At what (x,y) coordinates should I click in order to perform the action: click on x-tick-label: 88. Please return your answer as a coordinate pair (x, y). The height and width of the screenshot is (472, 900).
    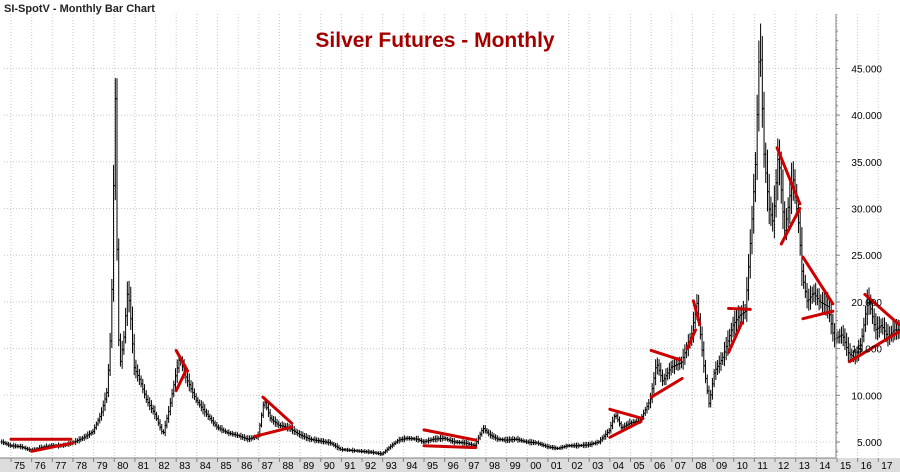
    Looking at the image, I should click on (288, 466).